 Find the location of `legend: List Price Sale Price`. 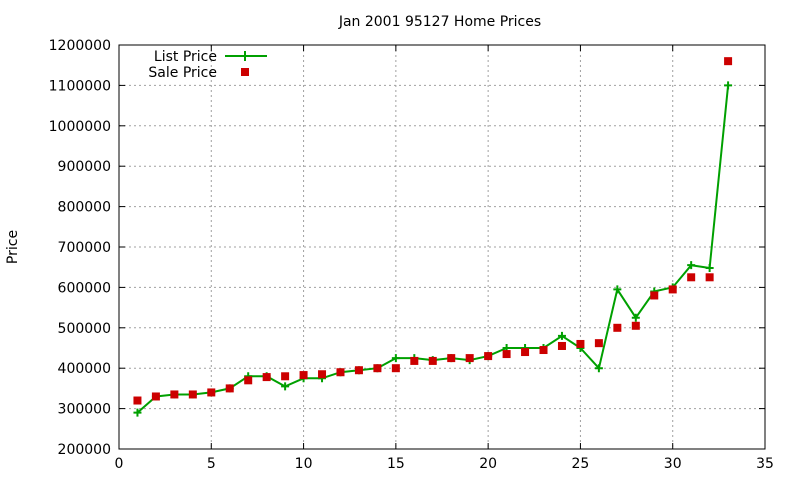

legend: List Price Sale Price is located at coordinates (207, 65).